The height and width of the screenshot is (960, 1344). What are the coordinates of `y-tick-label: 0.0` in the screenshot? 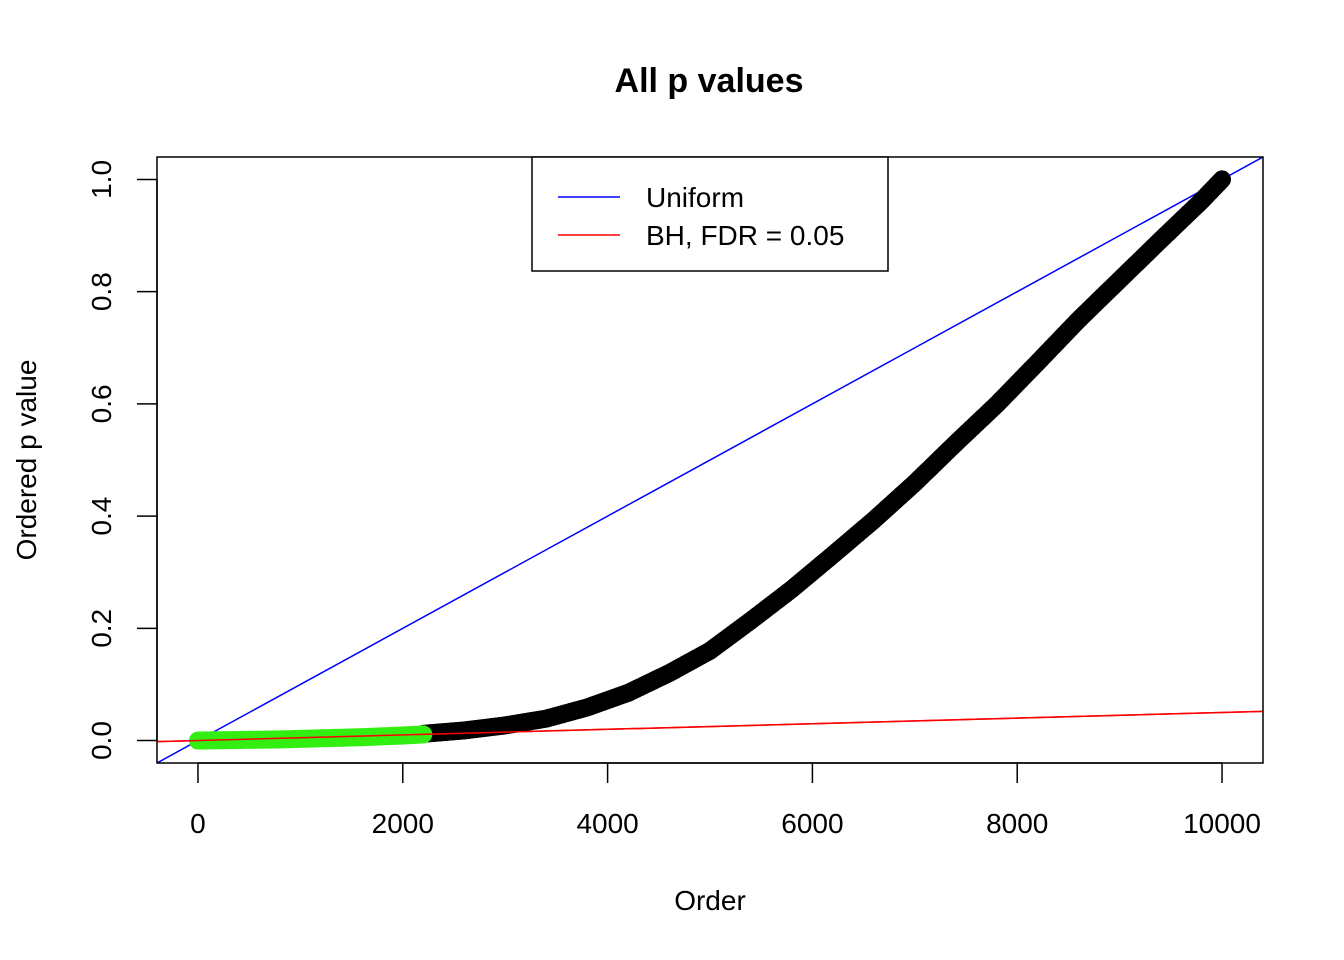 It's located at (101, 740).